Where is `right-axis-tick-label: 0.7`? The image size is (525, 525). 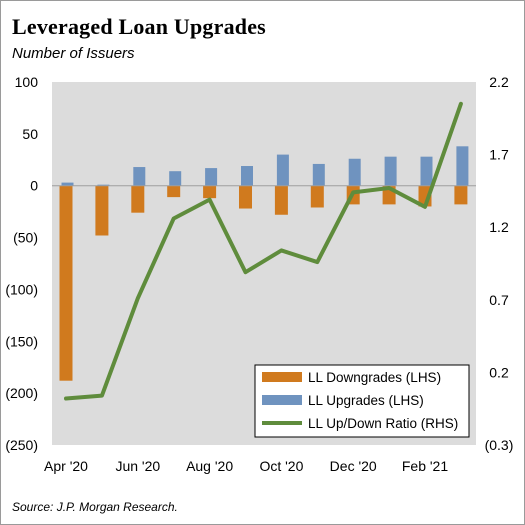
right-axis-tick-label: 0.7 is located at coordinates (499, 300).